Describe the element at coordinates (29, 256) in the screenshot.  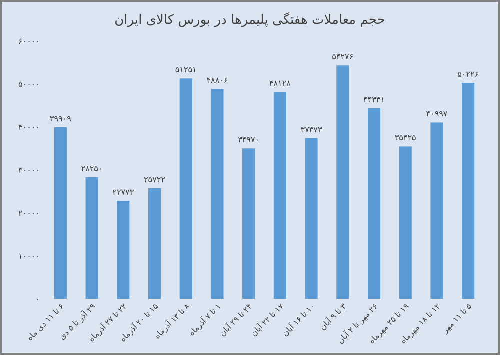
I see `y-tick-label: ۱۰۰۰۰` at that location.